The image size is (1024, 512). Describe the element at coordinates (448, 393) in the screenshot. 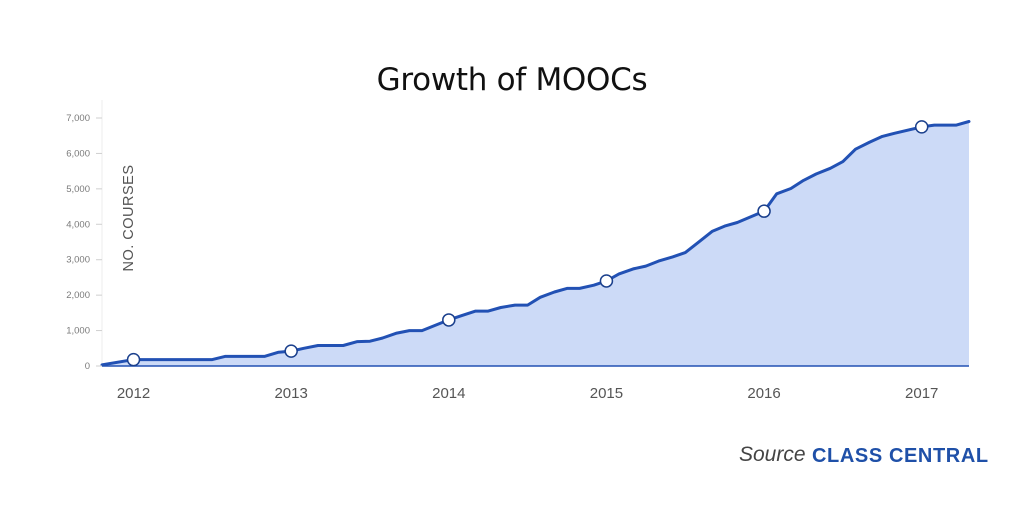

I see `x-tick-label: 2014` at that location.